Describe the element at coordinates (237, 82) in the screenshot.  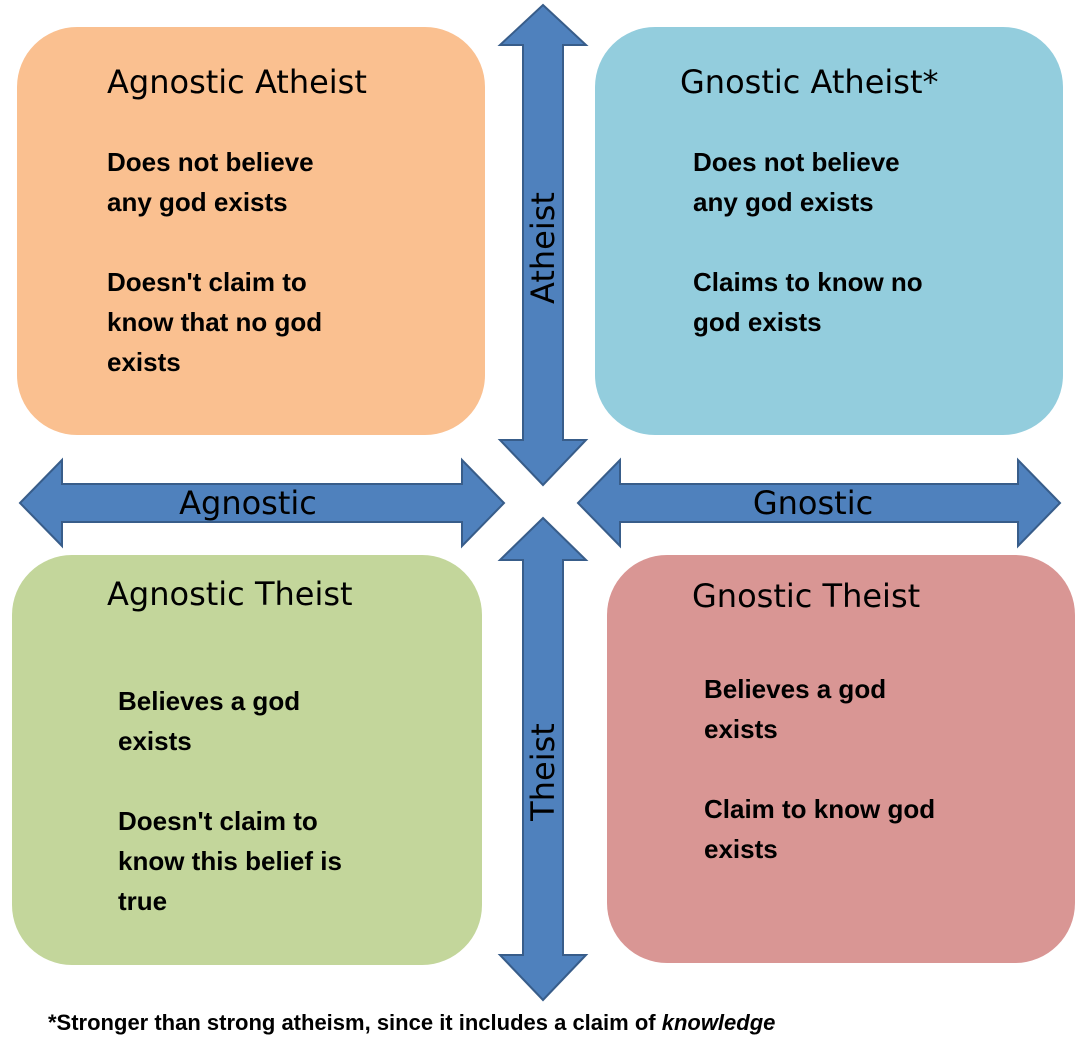
I see `quadrant-title: Agnostic Atheist` at that location.